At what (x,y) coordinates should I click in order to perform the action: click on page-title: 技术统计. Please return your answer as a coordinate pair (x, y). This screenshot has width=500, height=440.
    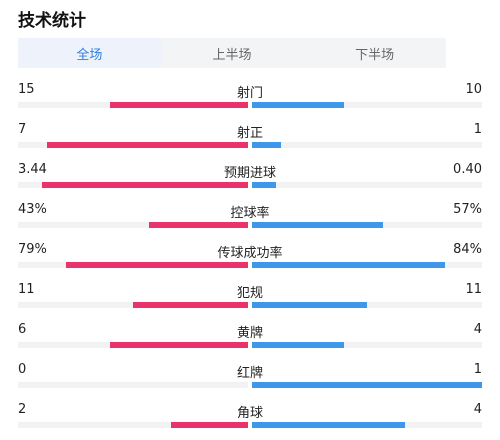
    Looking at the image, I should click on (52, 21).